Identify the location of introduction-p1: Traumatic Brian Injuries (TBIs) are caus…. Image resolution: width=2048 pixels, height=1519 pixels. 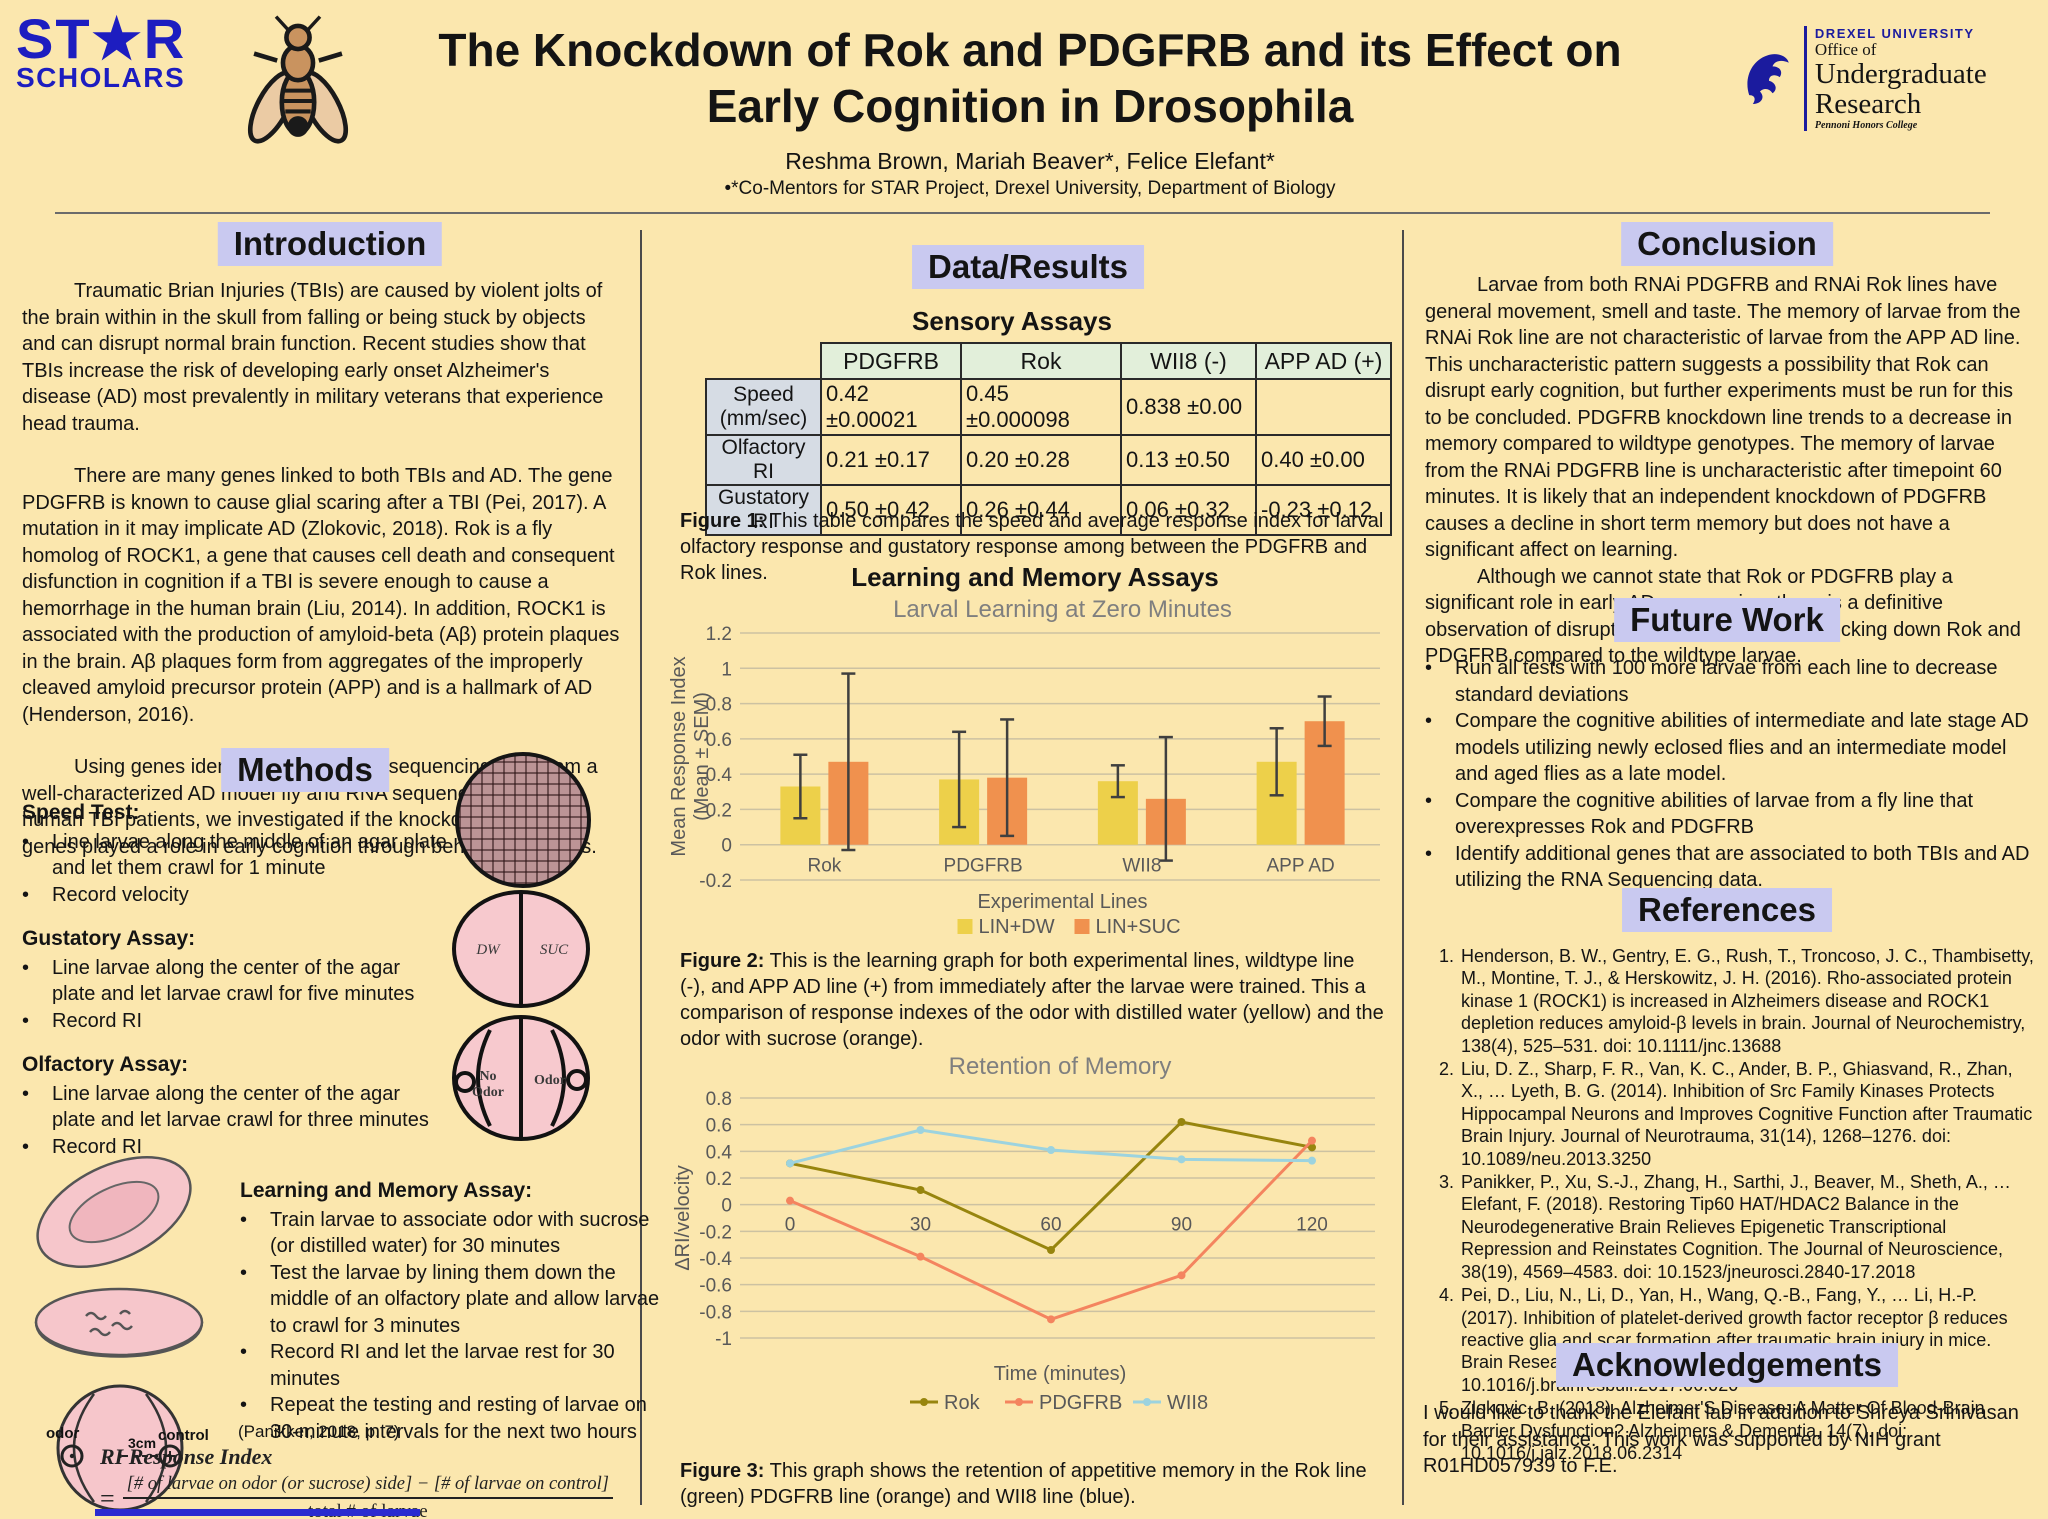
(313, 357).